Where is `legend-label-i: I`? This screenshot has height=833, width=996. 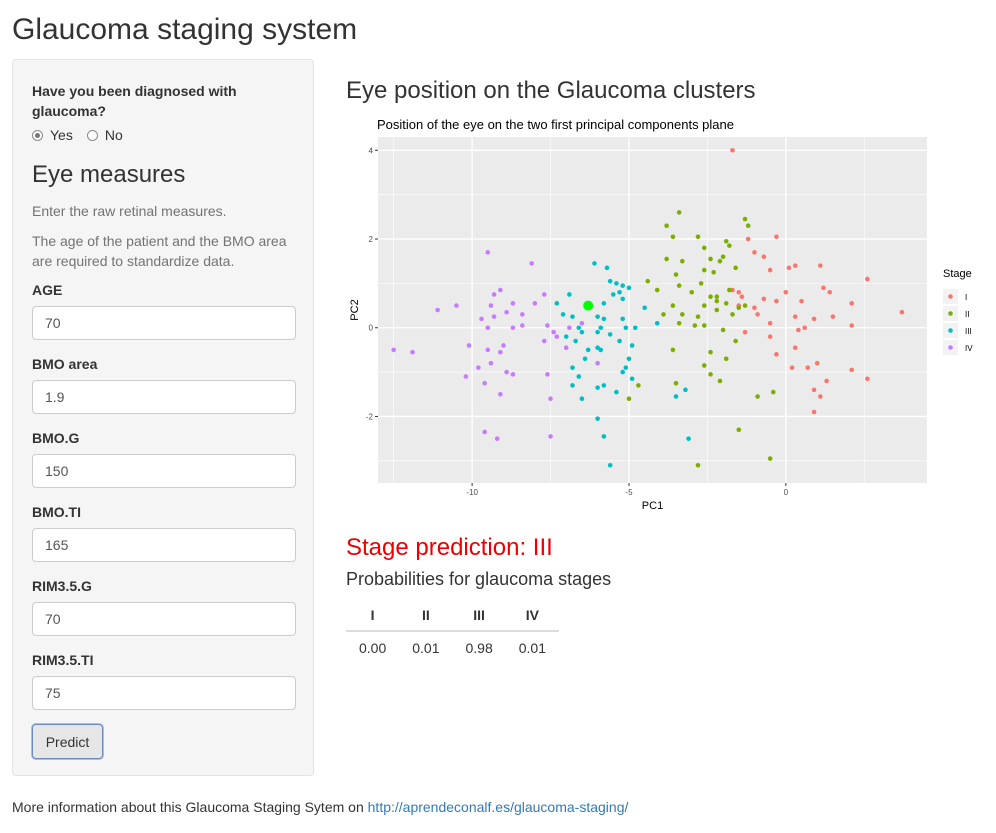
legend-label-i: I is located at coordinates (966, 297).